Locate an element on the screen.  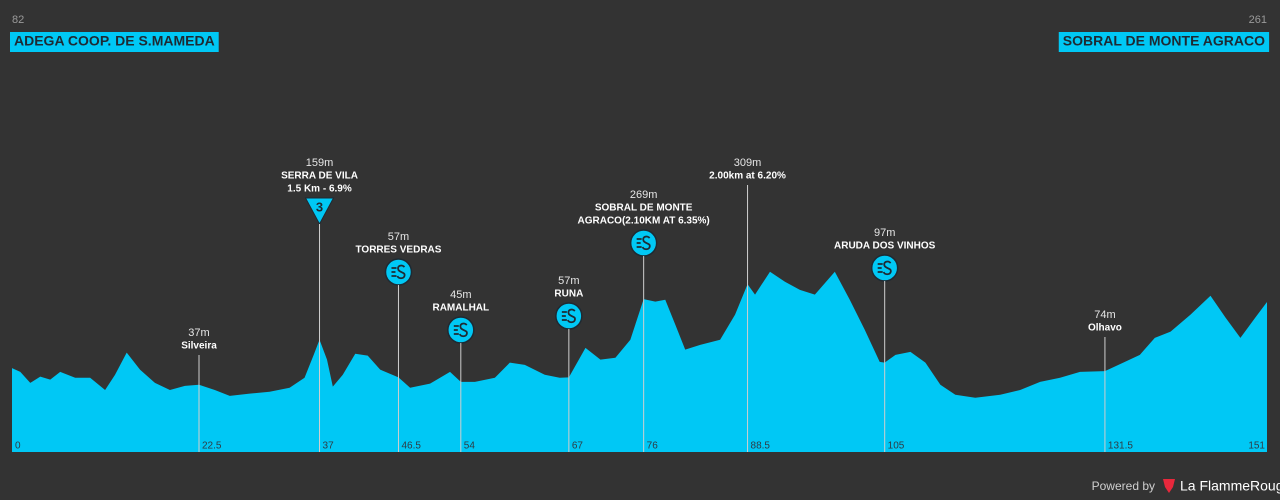
waypoint-name: SERRA DE VILA is located at coordinates (319, 176).